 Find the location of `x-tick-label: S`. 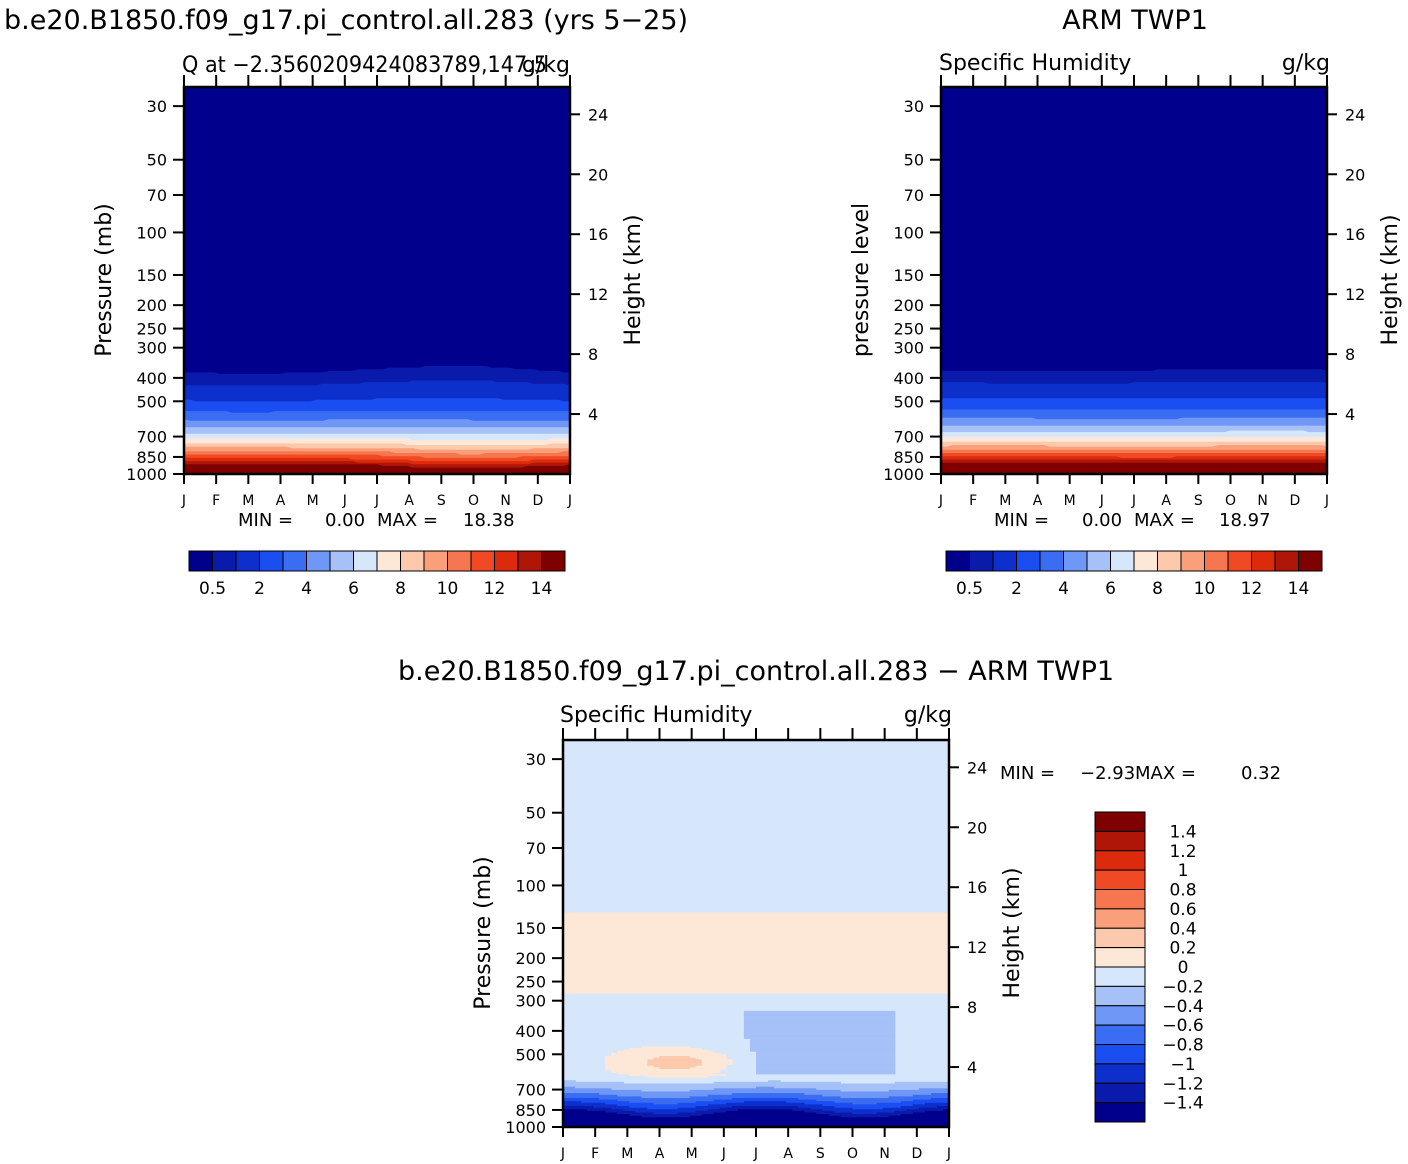

x-tick-label: S is located at coordinates (1198, 501).